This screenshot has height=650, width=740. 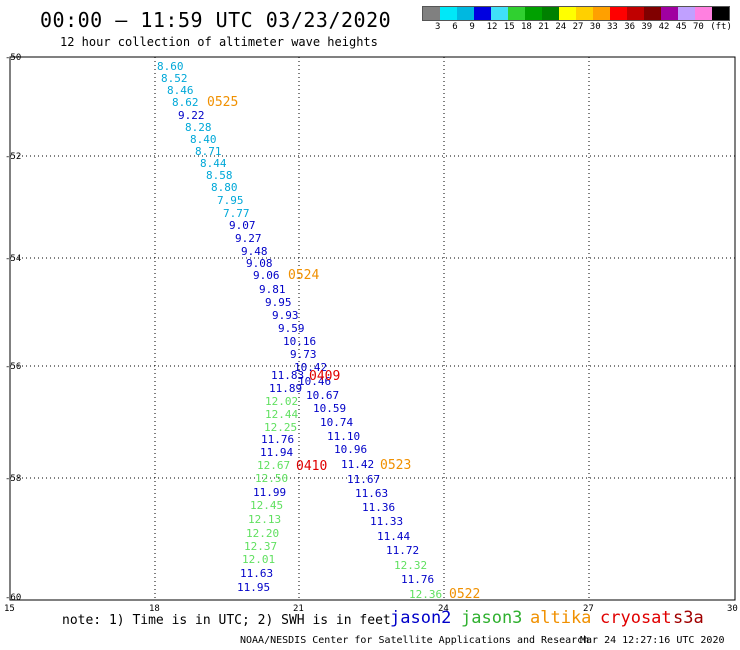 I want to click on pass-time-label: 0410, so click(x=312, y=466).